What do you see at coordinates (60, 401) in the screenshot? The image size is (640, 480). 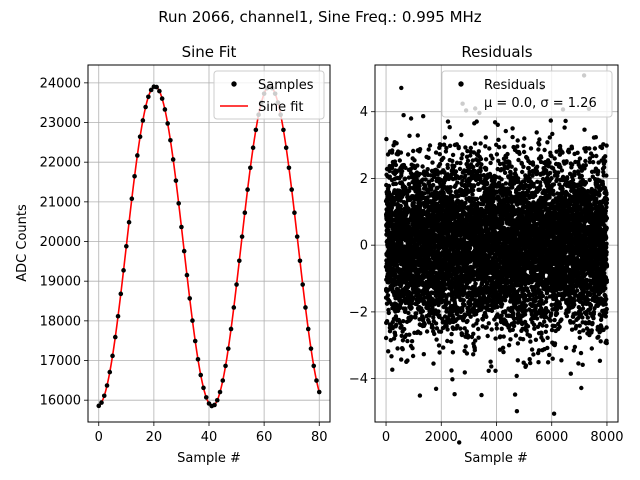 I see `sine-fit-ytick-label: 16000` at bounding box center [60, 401].